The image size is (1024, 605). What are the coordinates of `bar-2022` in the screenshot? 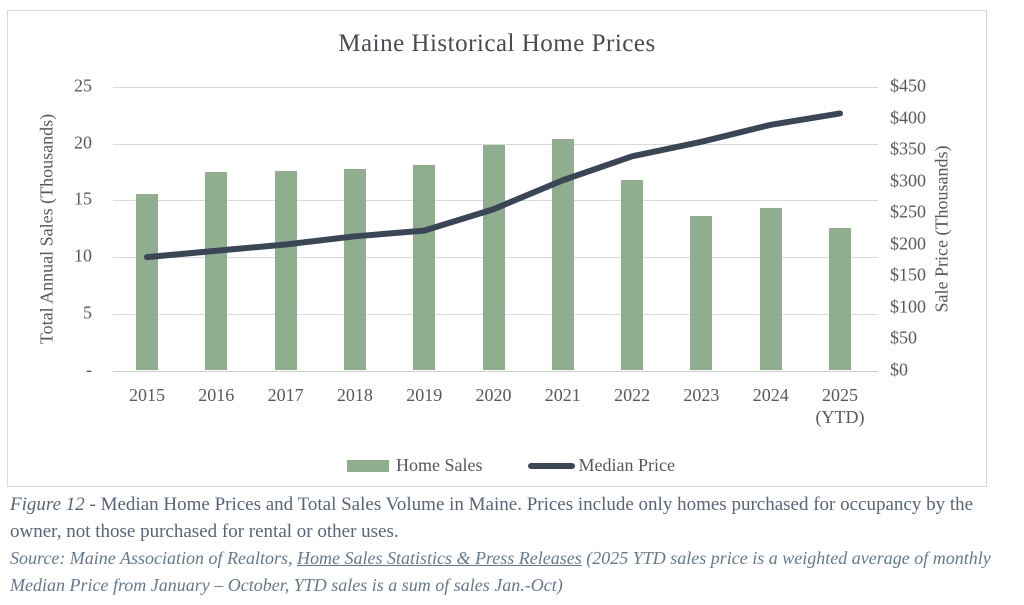 It's located at (632, 275).